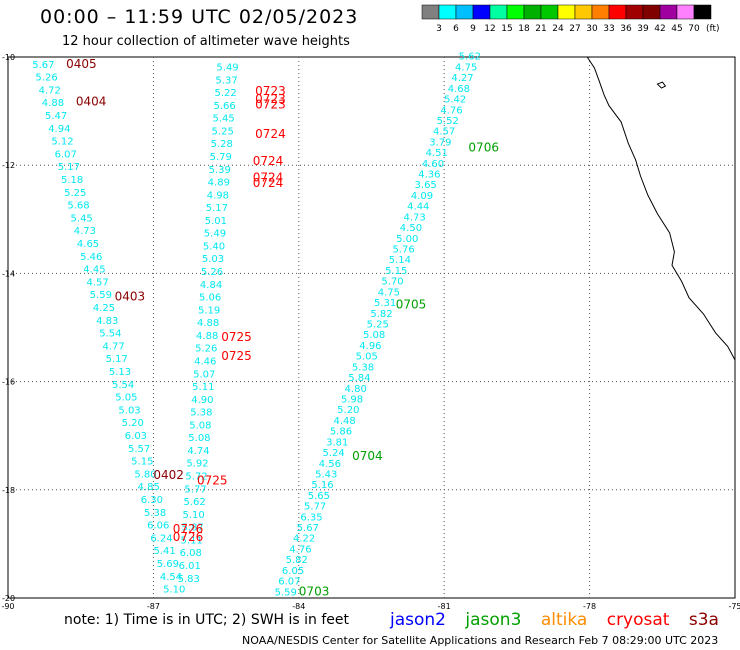  What do you see at coordinates (94, 270) in the screenshot?
I see `wave-height-value: 4.45` at bounding box center [94, 270].